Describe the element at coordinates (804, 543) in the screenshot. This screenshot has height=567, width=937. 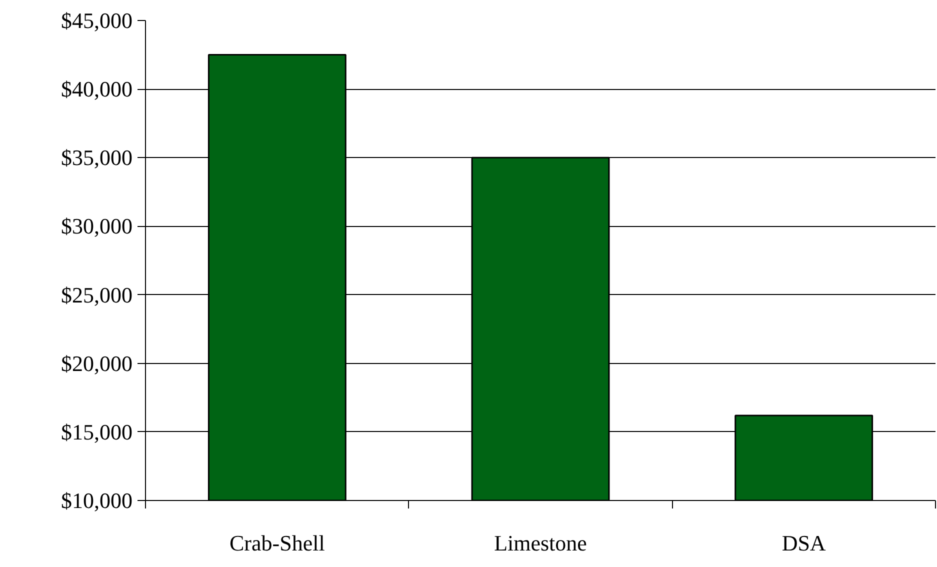
I see `x-tick-label: DSA` at that location.